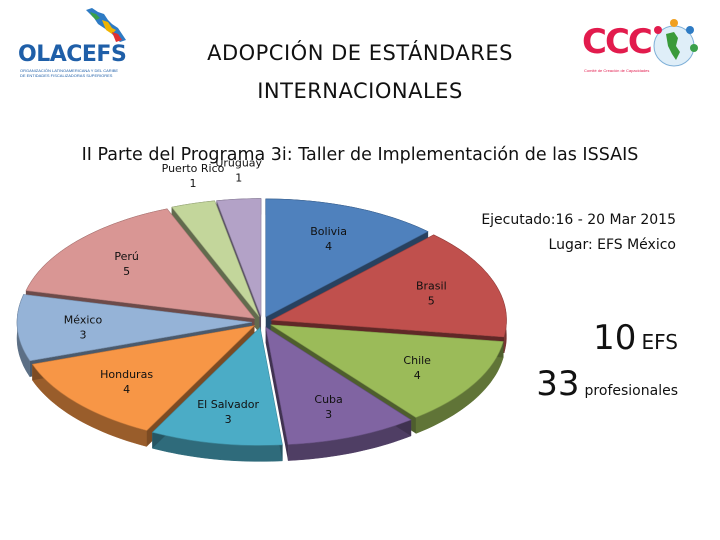  I want to click on efs-unit: EFS, so click(659, 342).